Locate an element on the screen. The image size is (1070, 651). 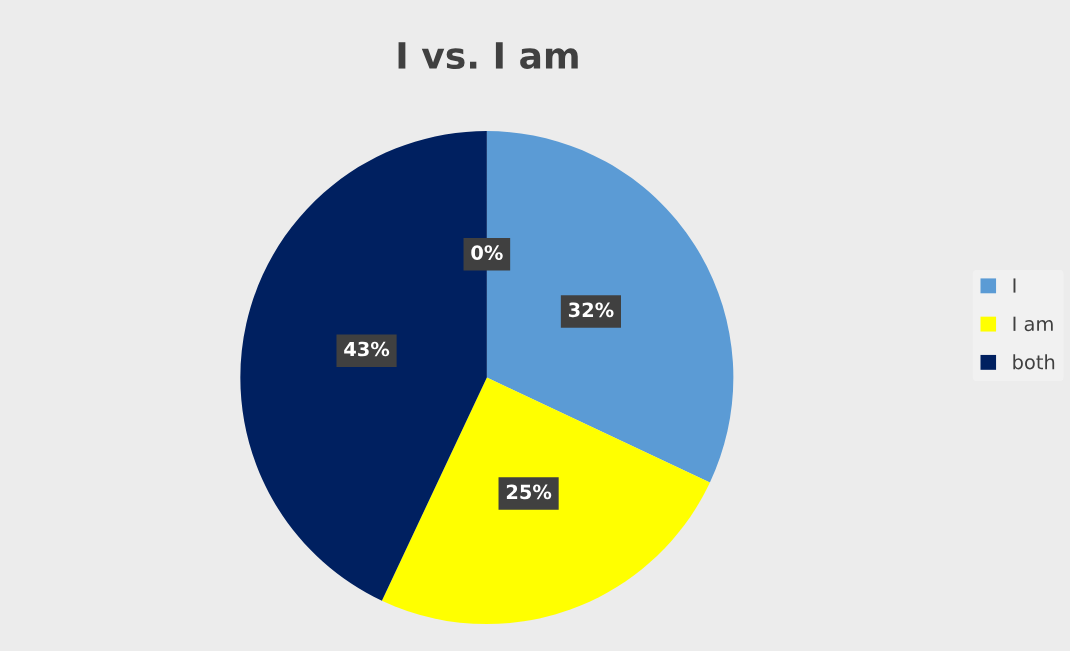
text: 0% is located at coordinates (487, 252).